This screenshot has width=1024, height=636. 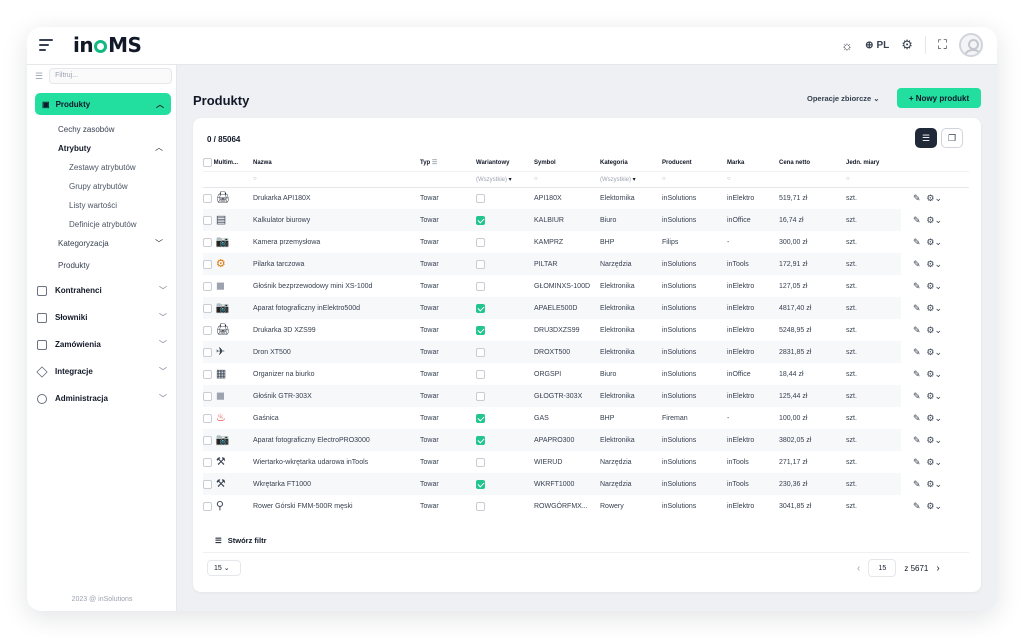 What do you see at coordinates (877, 45) in the screenshot?
I see `language-selector: ⊕ PL` at bounding box center [877, 45].